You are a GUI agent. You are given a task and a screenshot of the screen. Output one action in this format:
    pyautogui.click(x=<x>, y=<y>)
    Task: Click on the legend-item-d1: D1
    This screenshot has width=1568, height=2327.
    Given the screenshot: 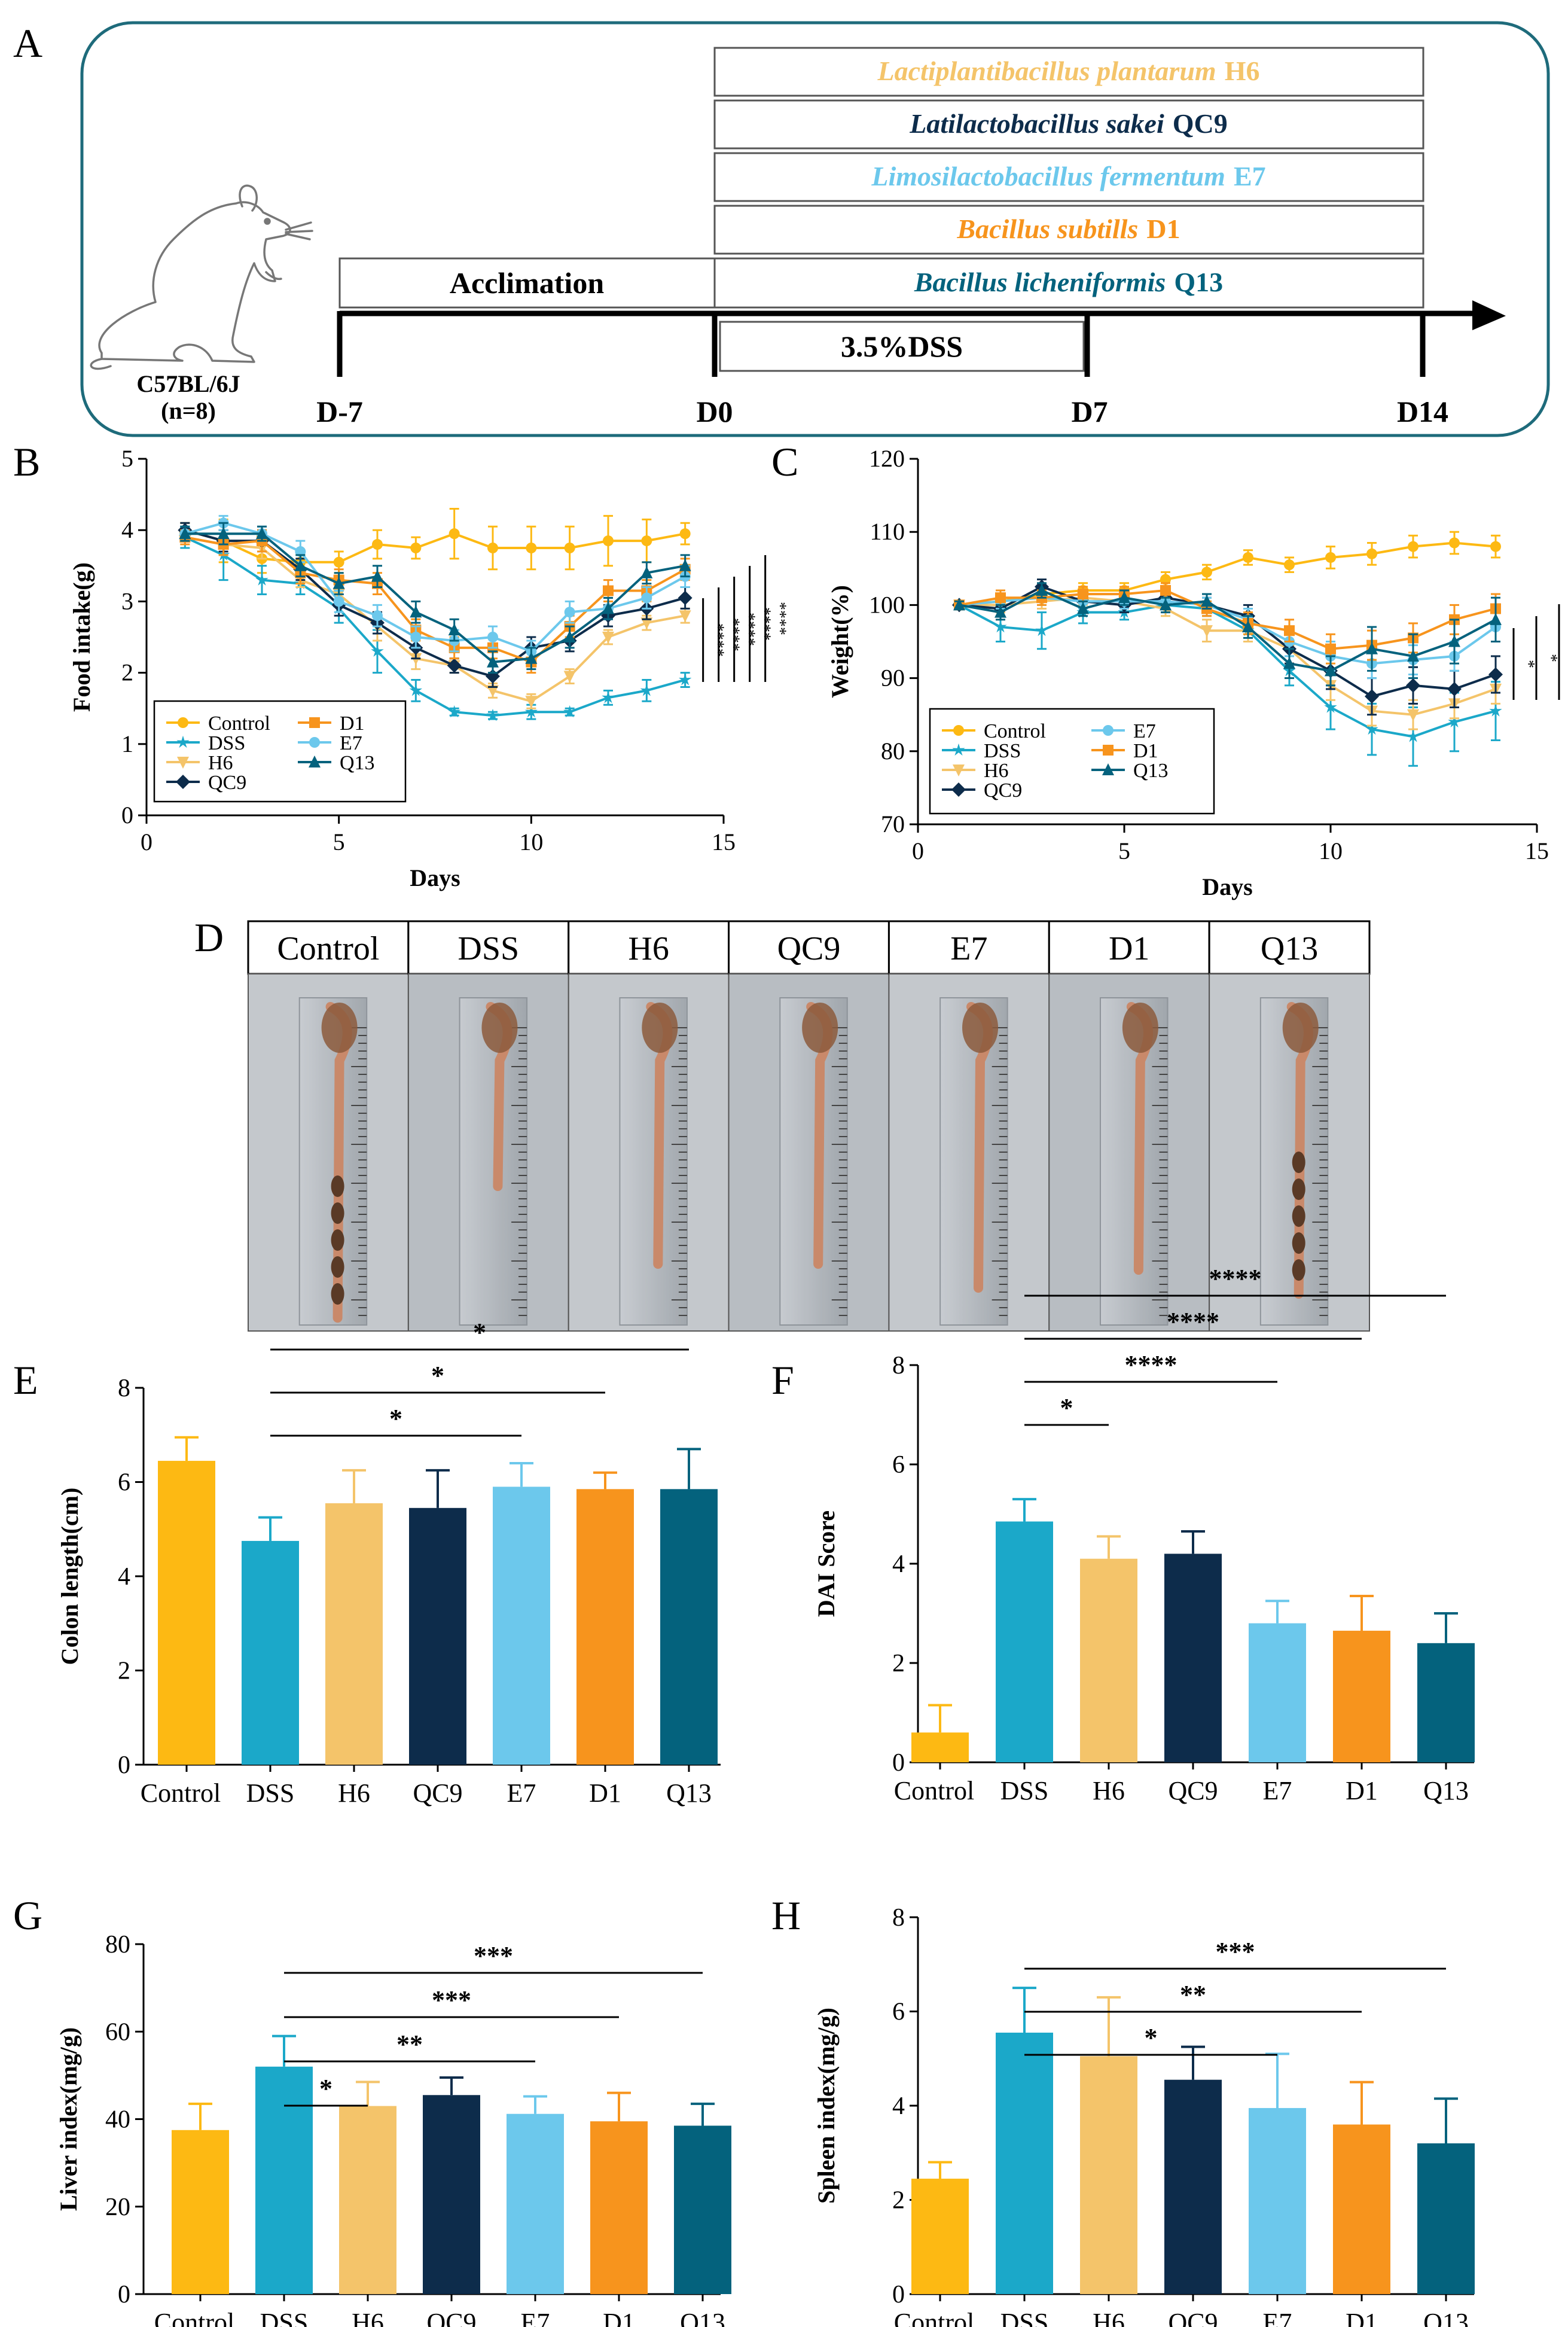 What is the action you would take?
    pyautogui.click(x=1124, y=751)
    